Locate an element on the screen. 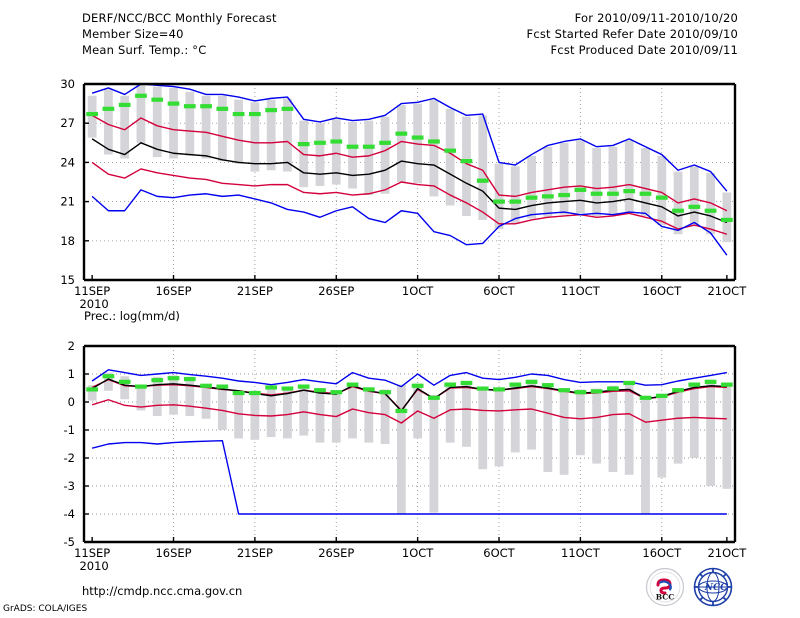 The height and width of the screenshot is (618, 800). x-tick-label: 1OCT is located at coordinates (418, 291).